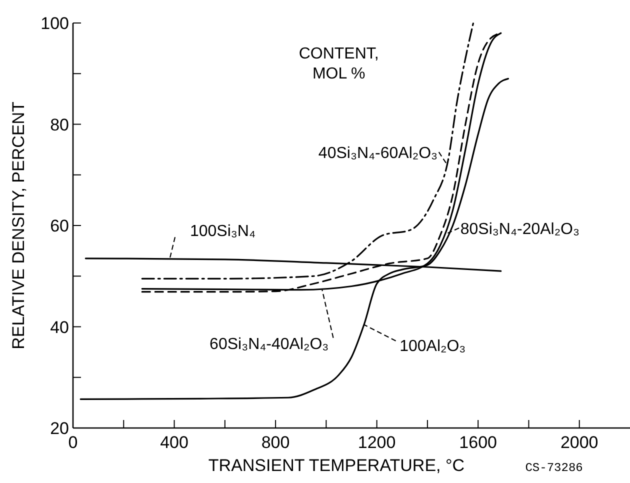  Describe the element at coordinates (275, 442) in the screenshot. I see `x-tick-label: 800` at that location.